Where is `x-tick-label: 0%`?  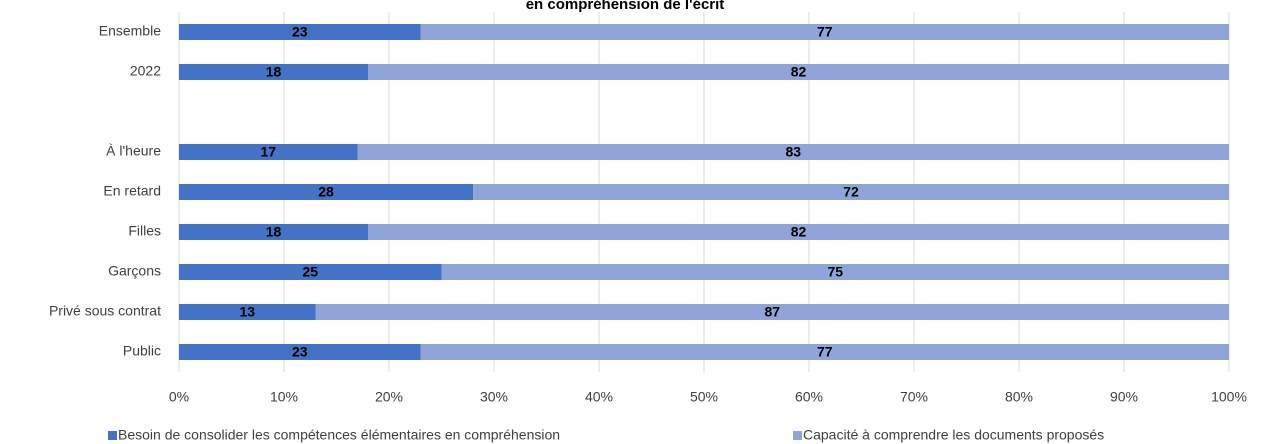
x-tick-label: 0% is located at coordinates (179, 397).